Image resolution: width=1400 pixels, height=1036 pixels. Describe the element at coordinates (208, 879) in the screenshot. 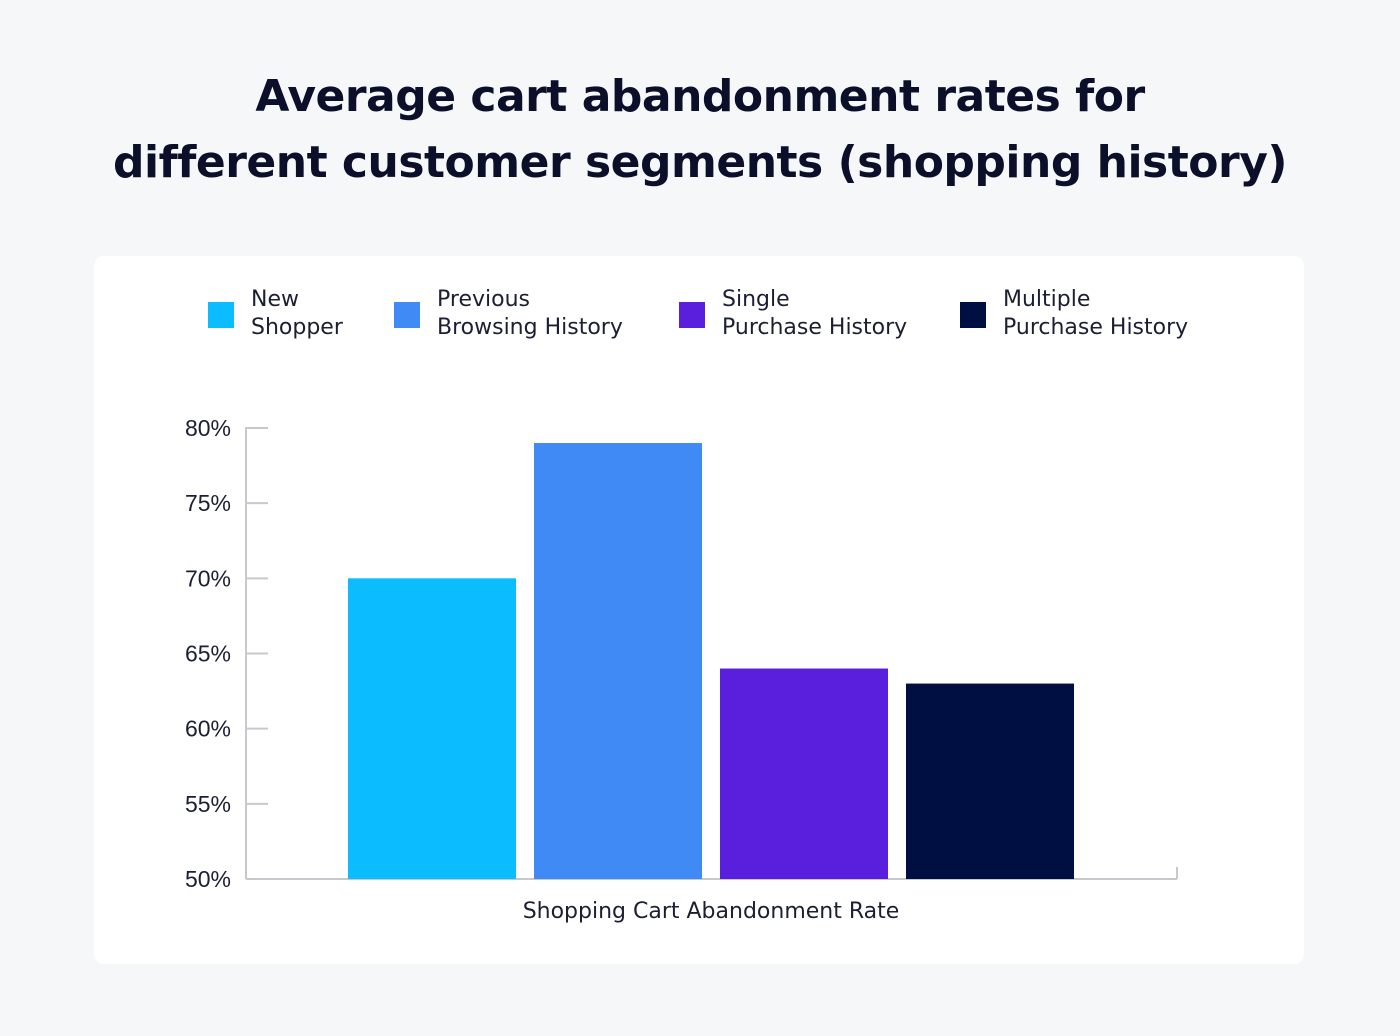

I see `y-tick-label: 50%` at that location.